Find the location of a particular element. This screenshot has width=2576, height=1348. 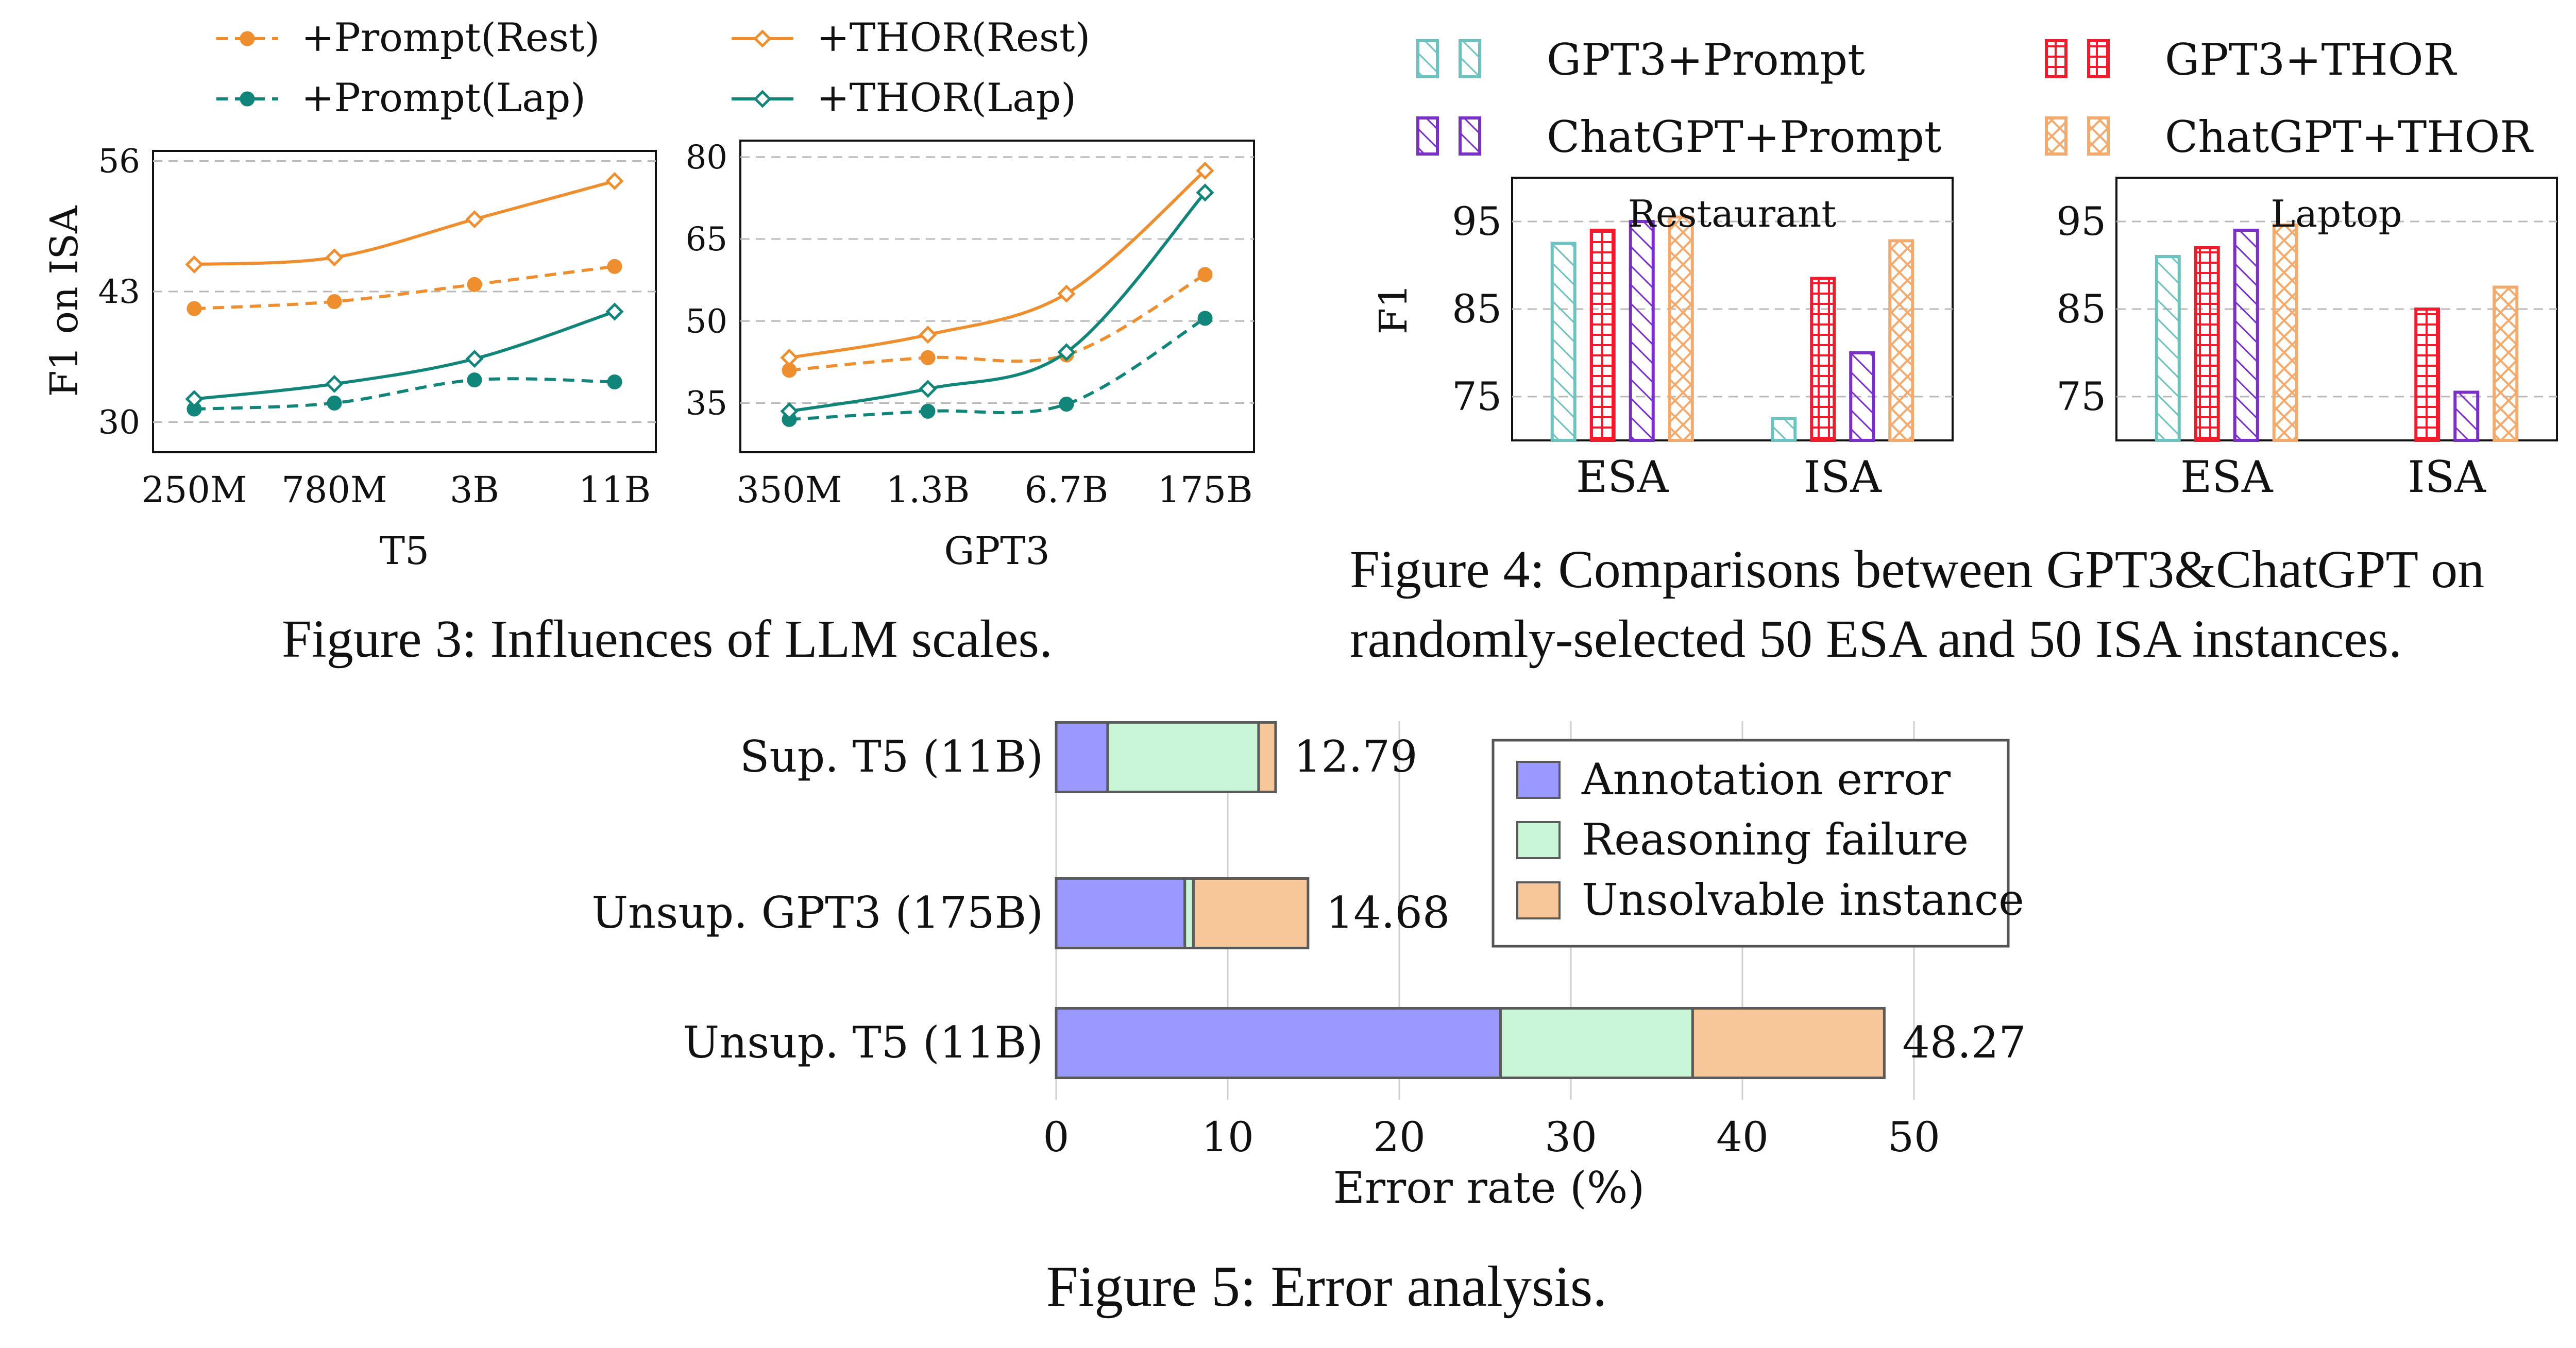

restaurant-title: Restaurant is located at coordinates (1732, 213).